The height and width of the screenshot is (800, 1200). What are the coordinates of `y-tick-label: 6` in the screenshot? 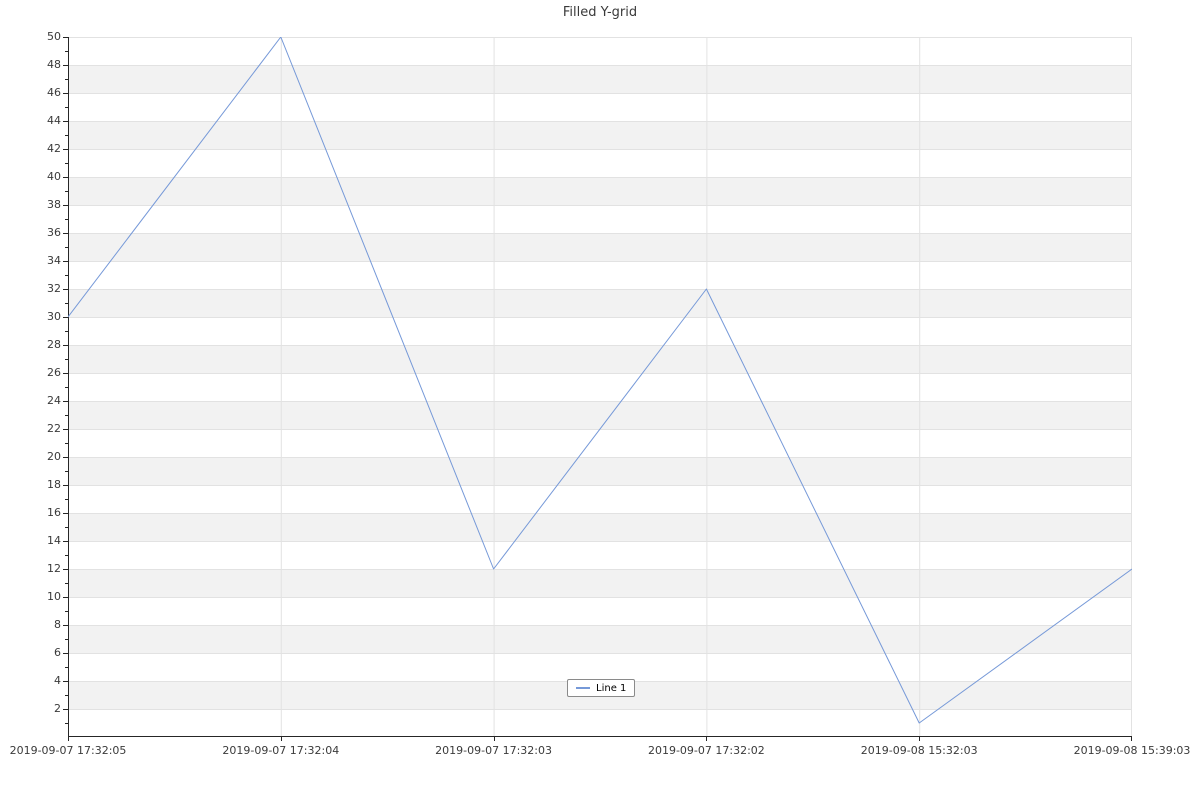 It's located at (57, 652).